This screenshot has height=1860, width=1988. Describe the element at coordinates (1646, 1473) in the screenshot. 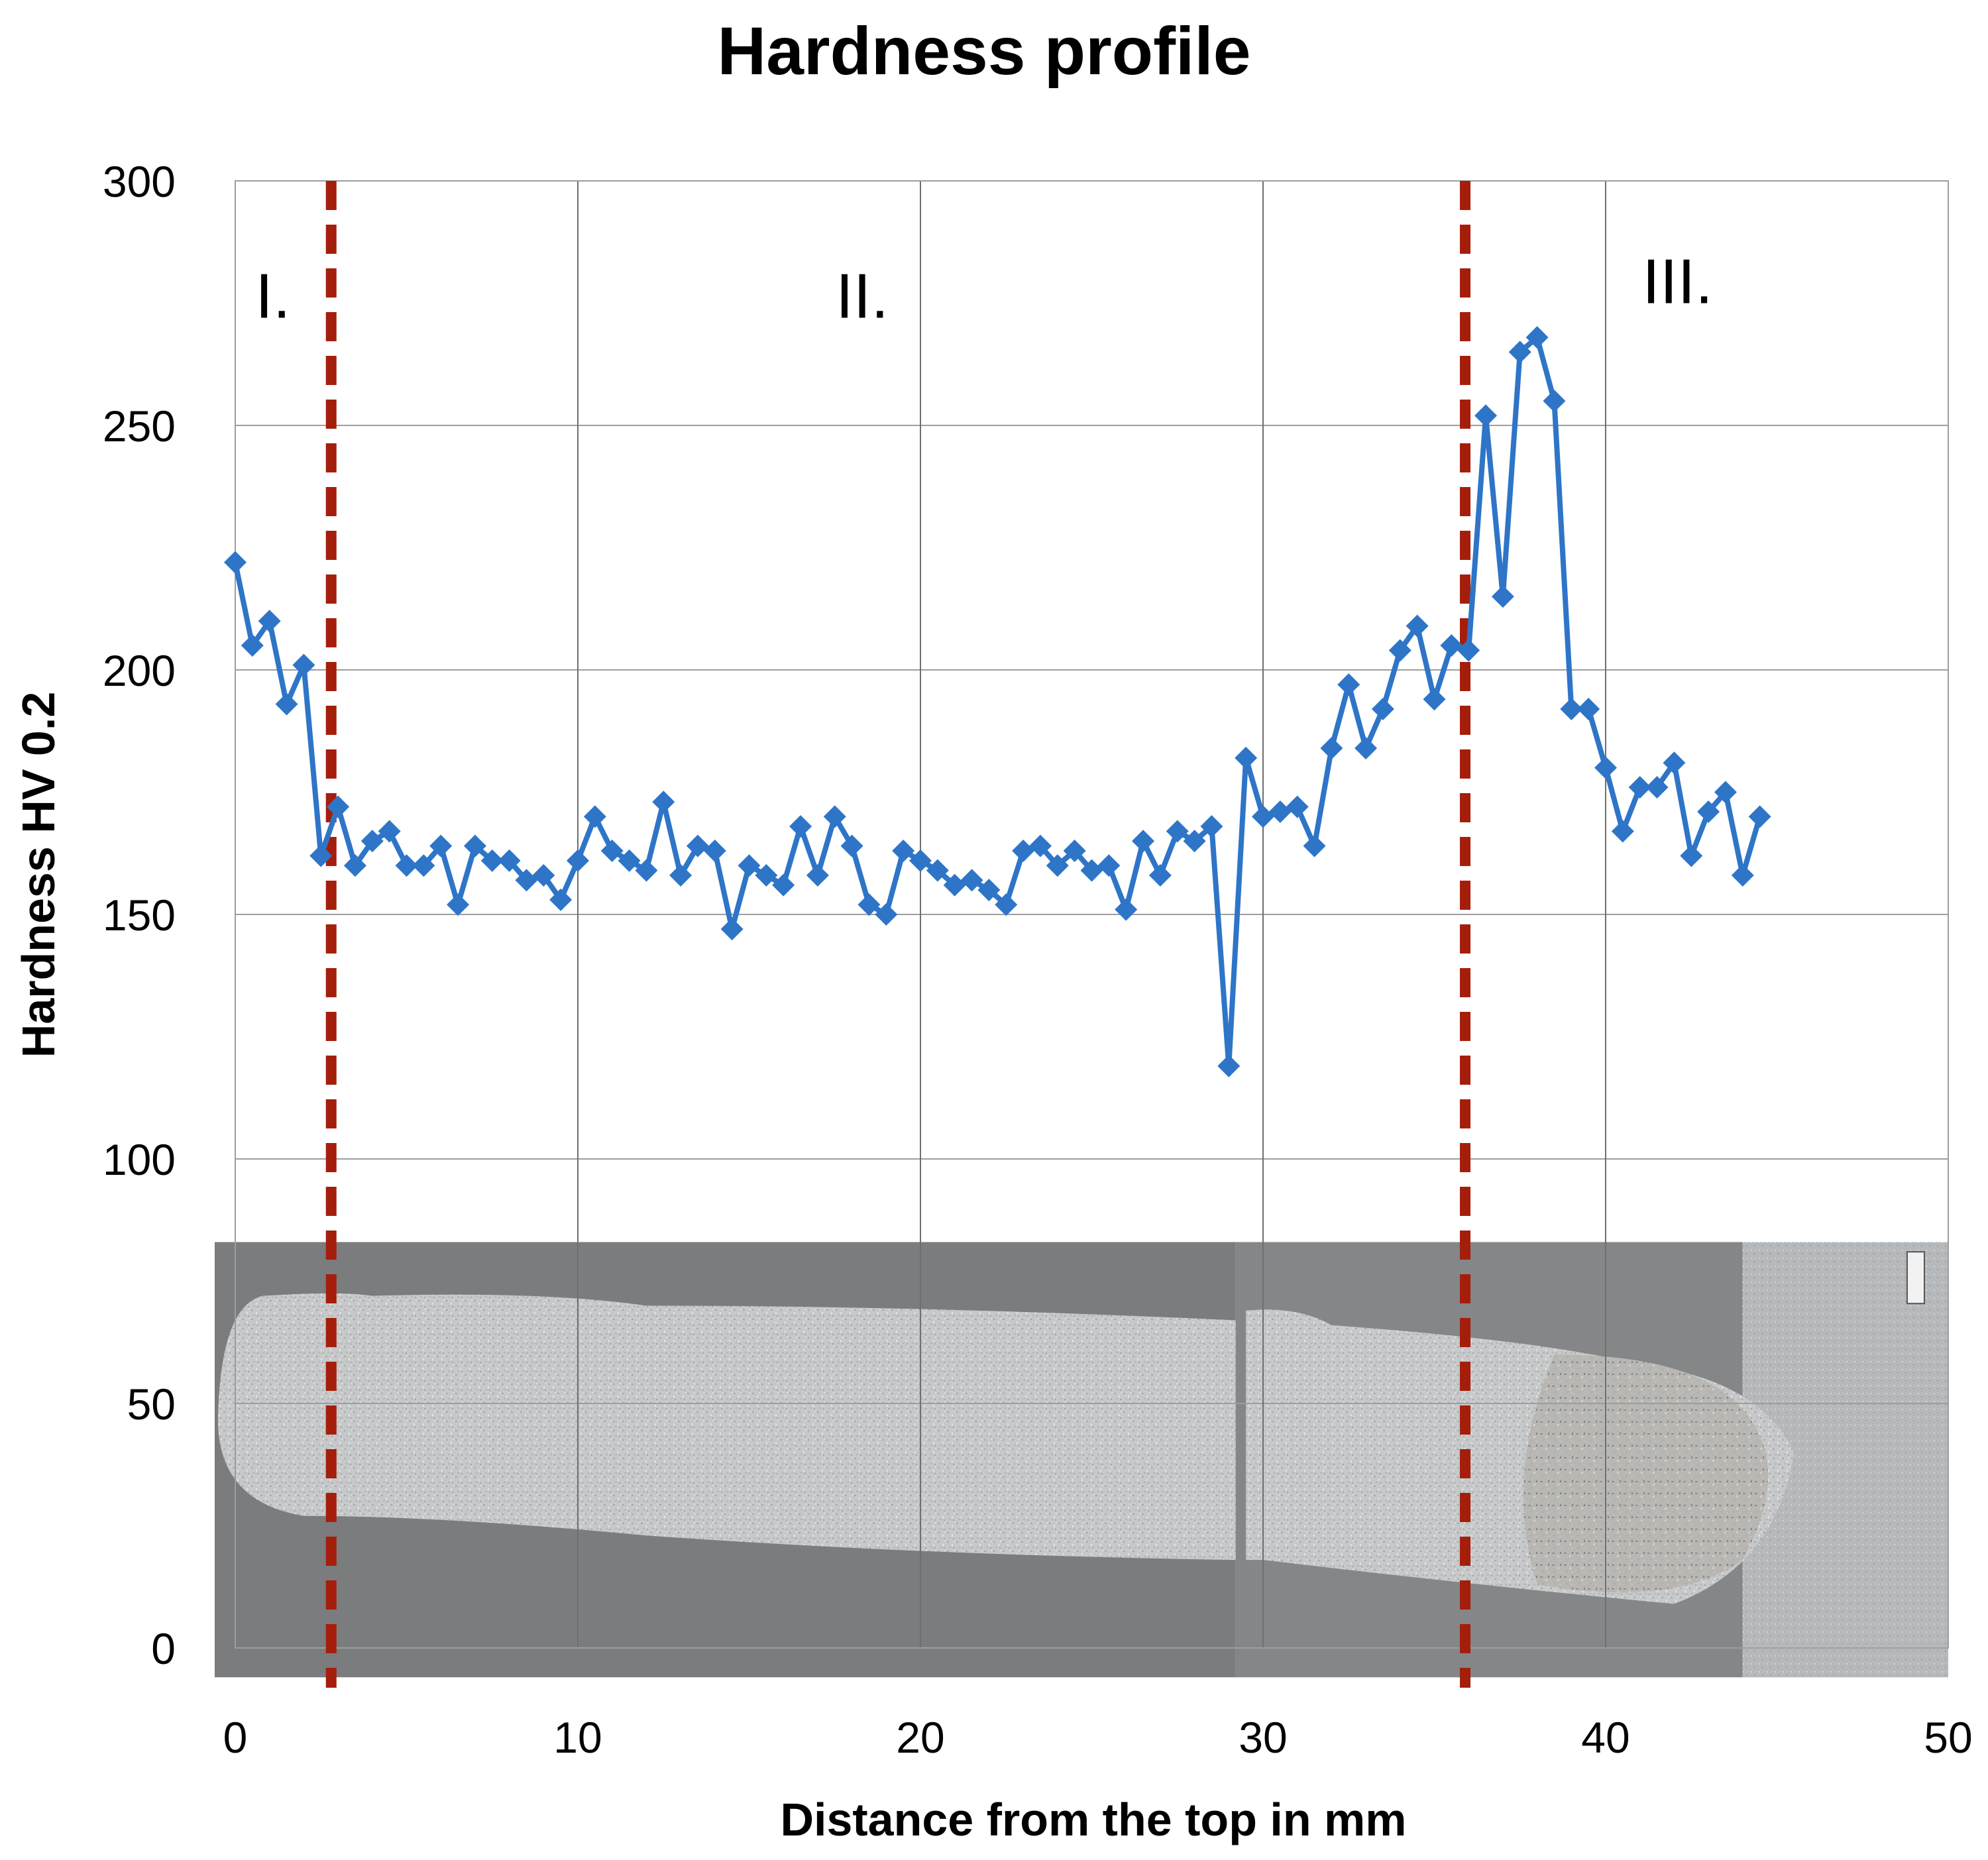

I see `mixed-zone` at that location.